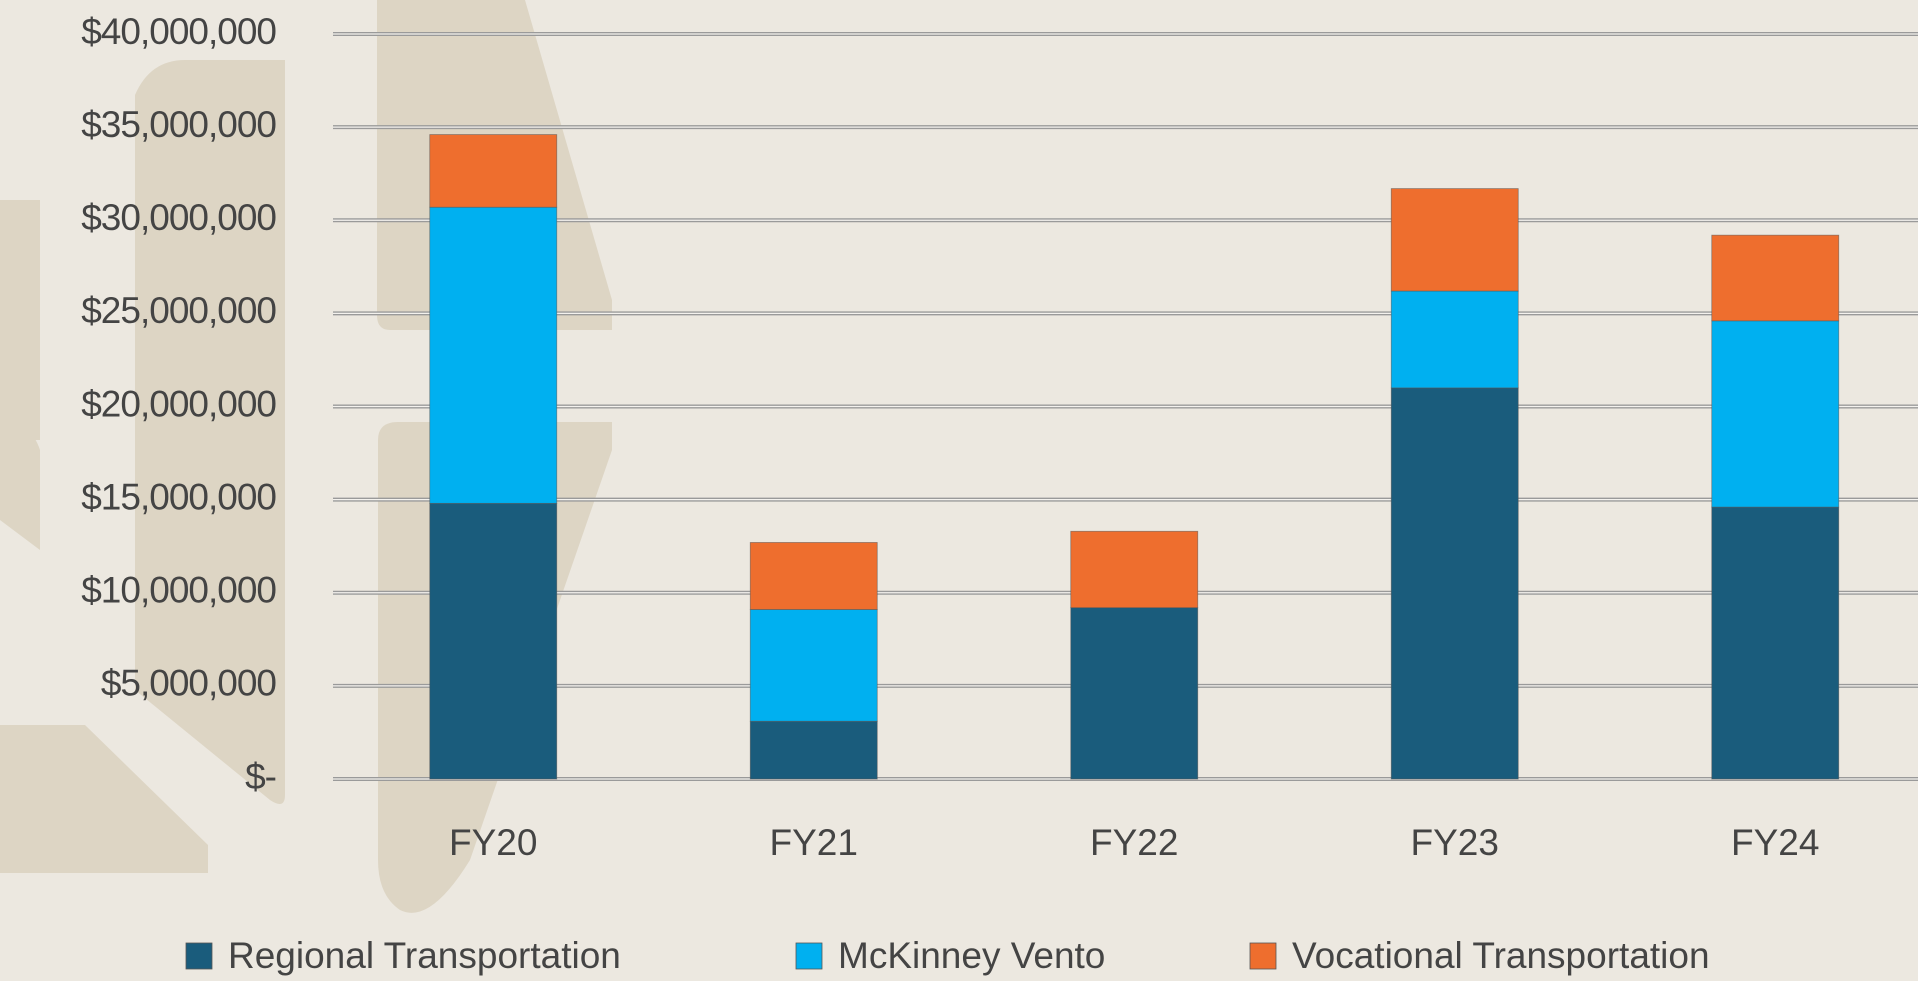 Image resolution: width=1918 pixels, height=981 pixels. I want to click on x-tick-label: FY22, so click(1134, 842).